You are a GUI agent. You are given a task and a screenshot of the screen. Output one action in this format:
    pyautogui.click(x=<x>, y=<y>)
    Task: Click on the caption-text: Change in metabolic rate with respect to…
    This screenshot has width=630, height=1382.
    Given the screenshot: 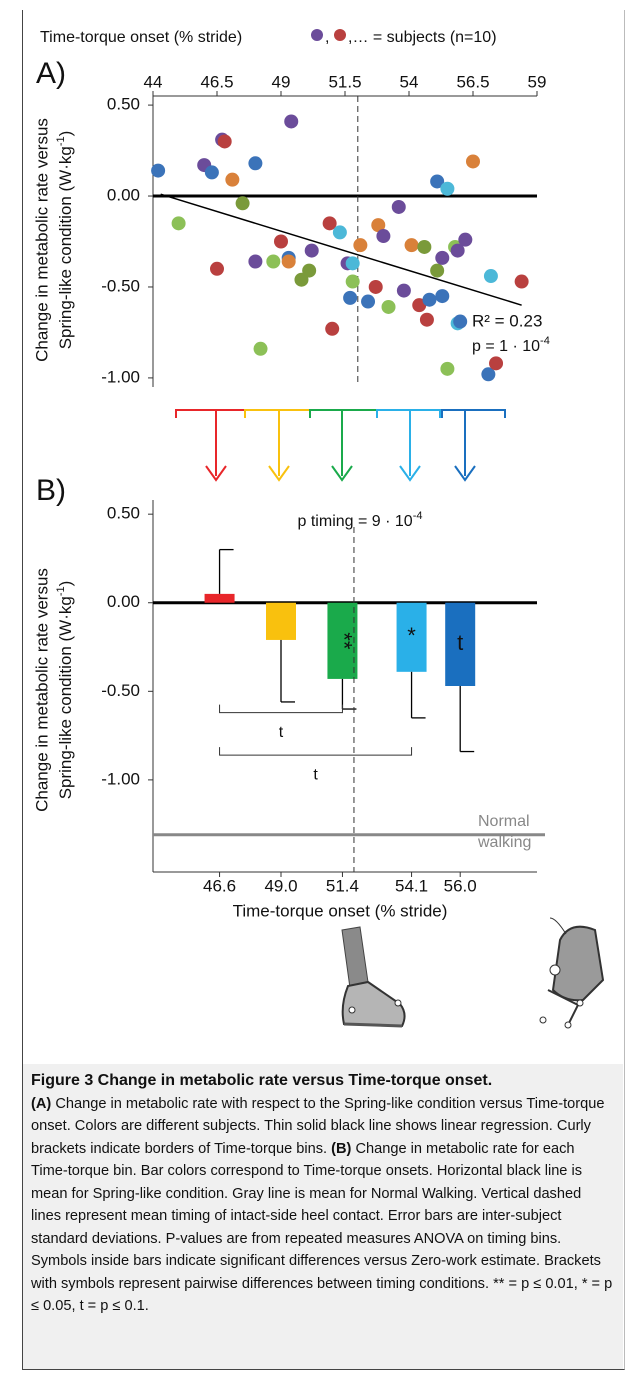 What is the action you would take?
    pyautogui.click(x=318, y=1126)
    